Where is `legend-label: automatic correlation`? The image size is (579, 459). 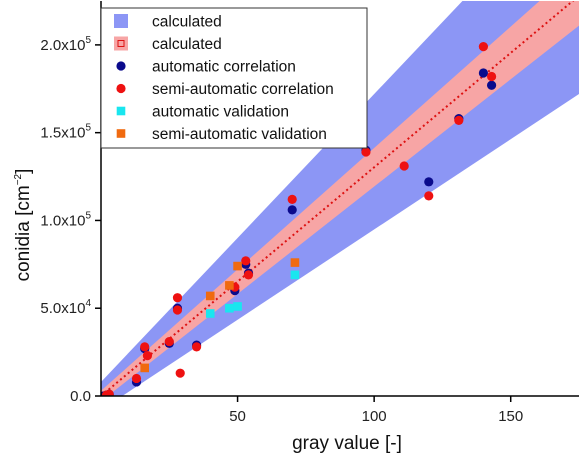 legend-label: automatic correlation is located at coordinates (224, 67).